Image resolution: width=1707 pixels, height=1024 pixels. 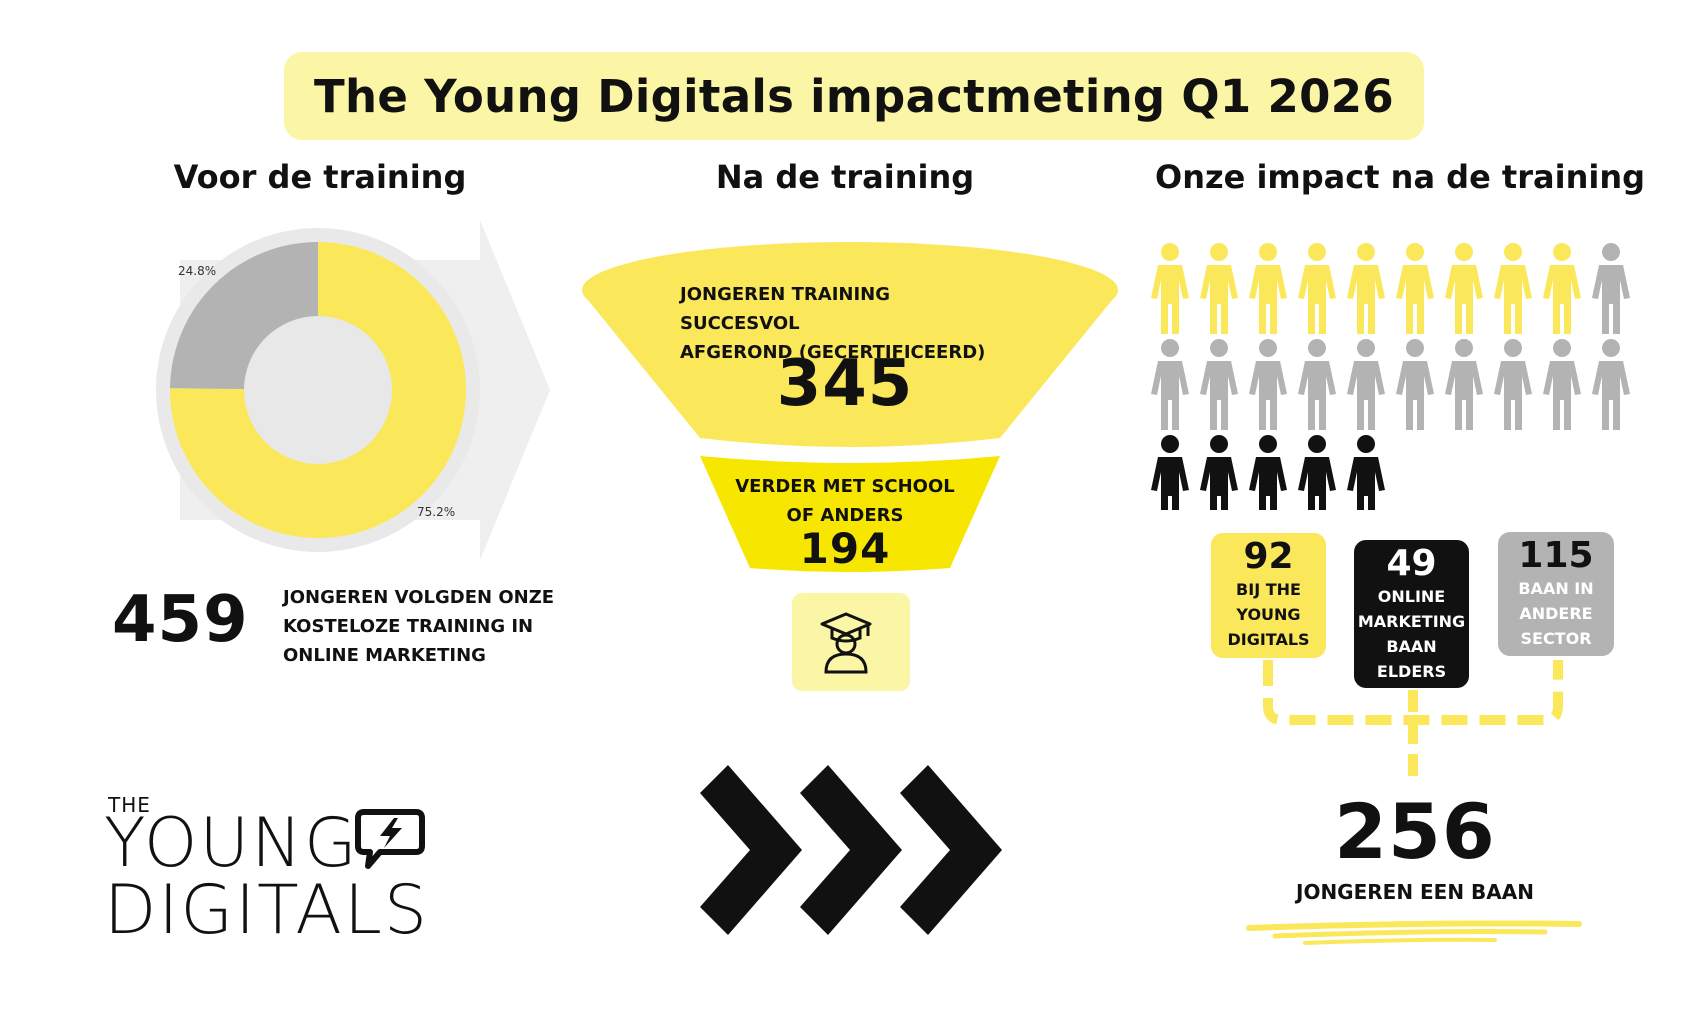 What do you see at coordinates (180, 620) in the screenshot?
I see `participants-count: 459` at bounding box center [180, 620].